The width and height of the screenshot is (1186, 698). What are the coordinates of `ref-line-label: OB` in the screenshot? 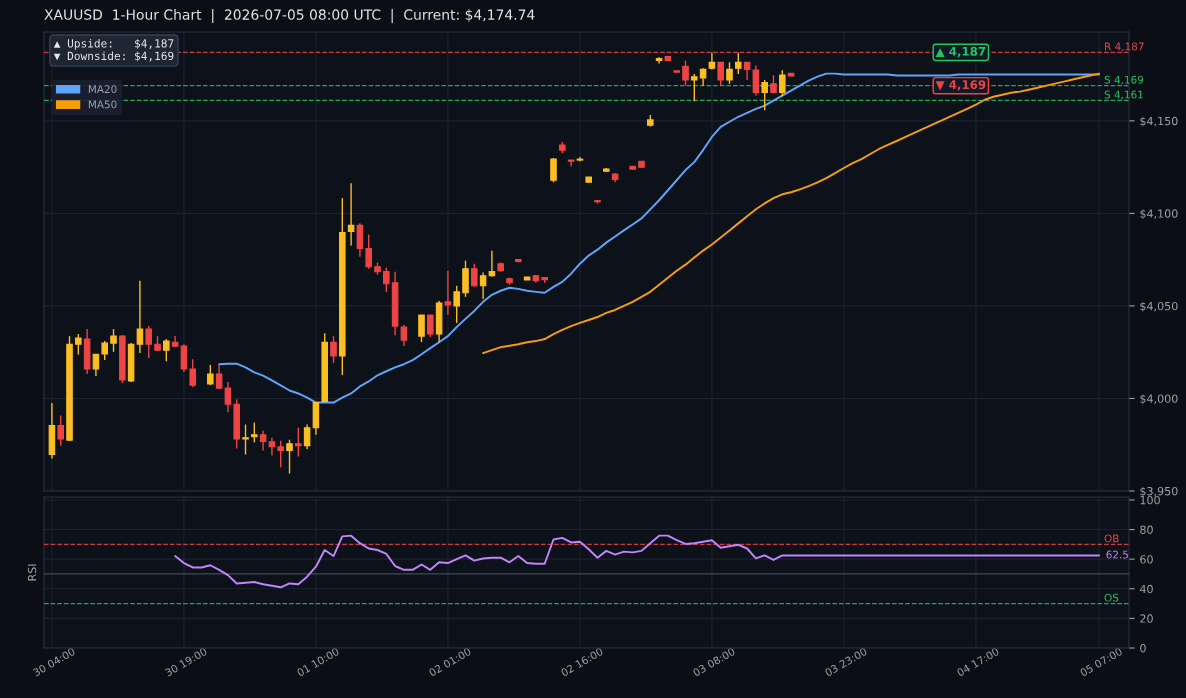 It's located at (1111, 538).